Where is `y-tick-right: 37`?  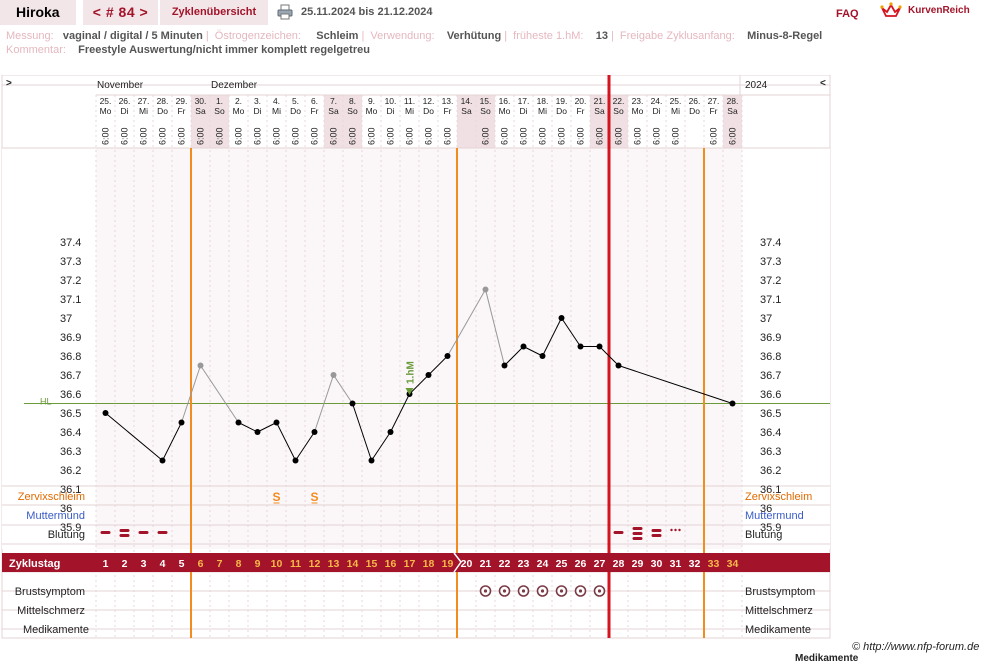
y-tick-right: 37 is located at coordinates (766, 319).